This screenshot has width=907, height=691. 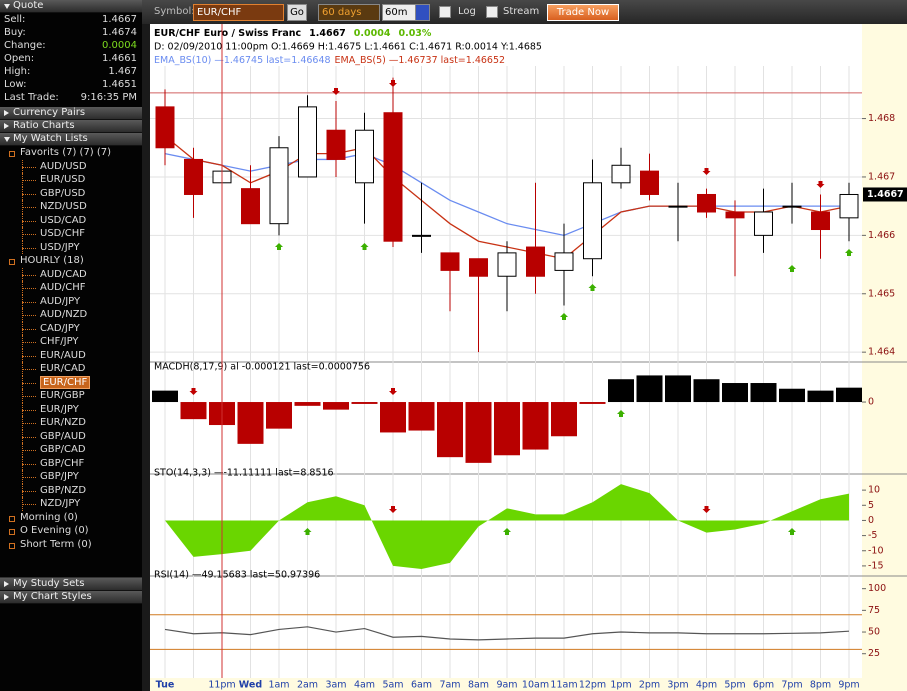 What do you see at coordinates (19, 58) in the screenshot?
I see `quote-label: Open:` at bounding box center [19, 58].